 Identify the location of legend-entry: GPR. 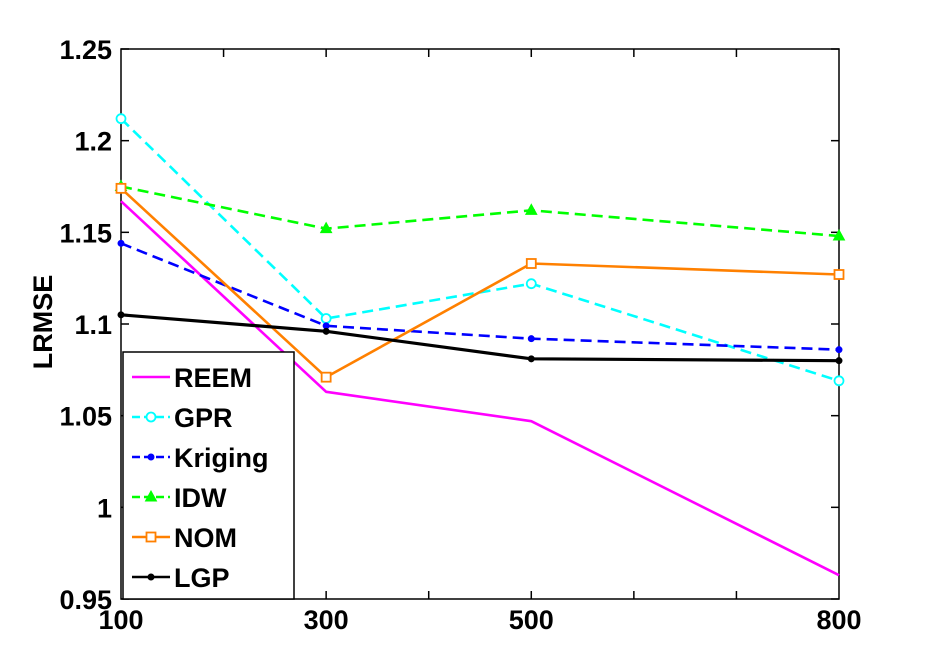
(182, 418).